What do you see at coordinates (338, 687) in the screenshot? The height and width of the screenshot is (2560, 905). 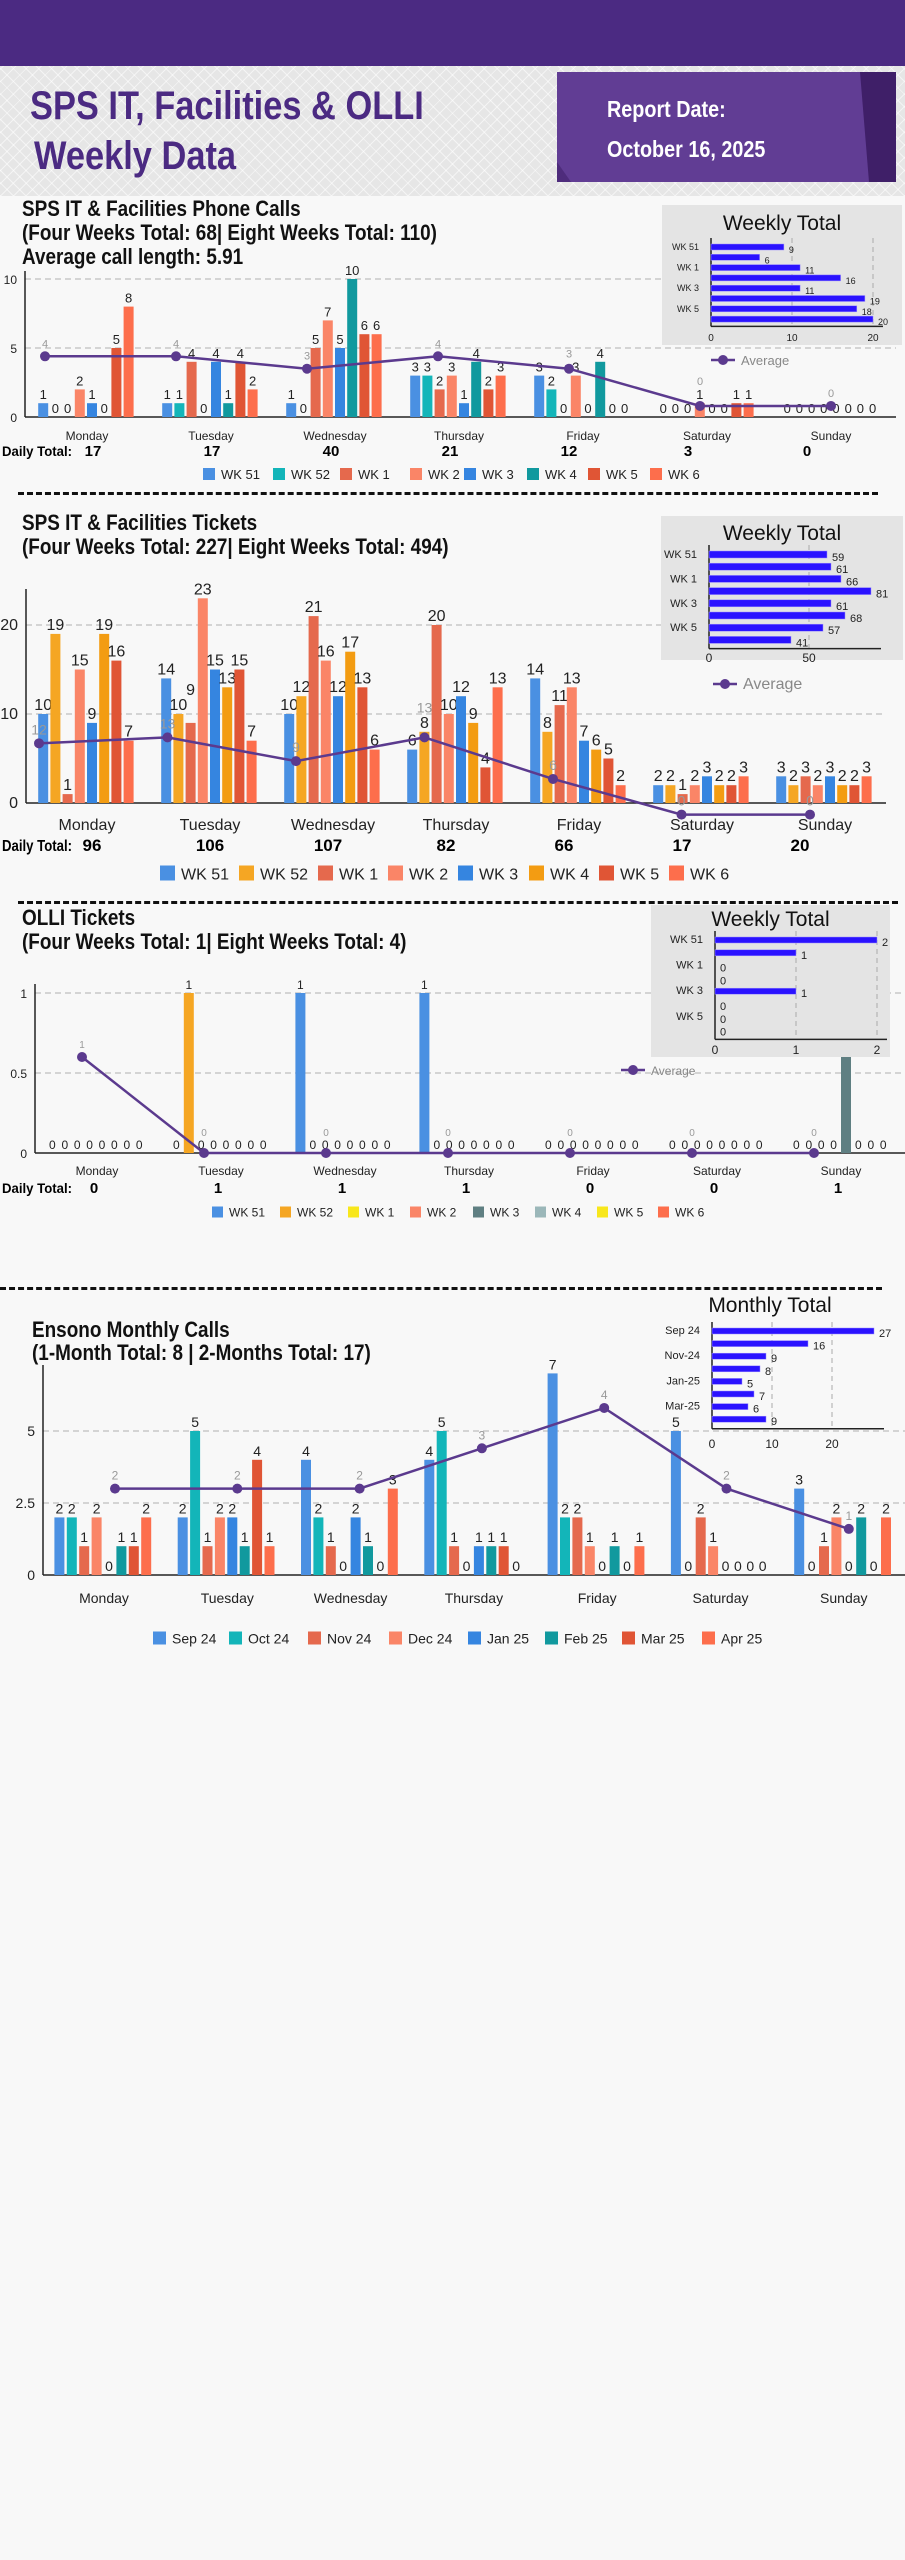 I see `bar-value-label: 12` at bounding box center [338, 687].